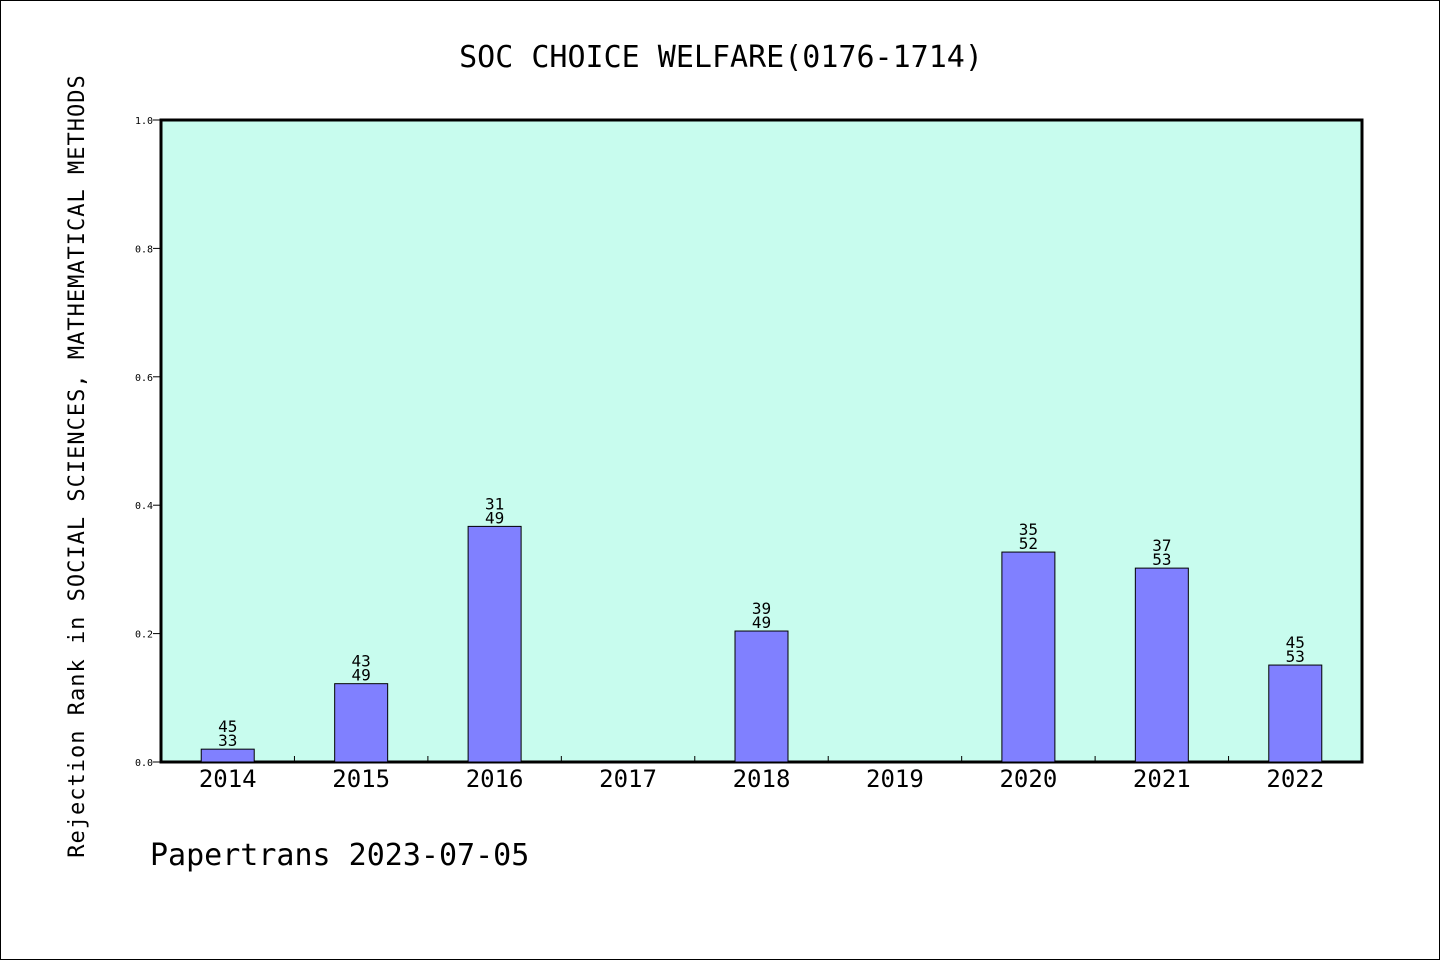 Image resolution: width=1440 pixels, height=961 pixels. What do you see at coordinates (495, 779) in the screenshot?
I see `x-tick-label: 2016` at bounding box center [495, 779].